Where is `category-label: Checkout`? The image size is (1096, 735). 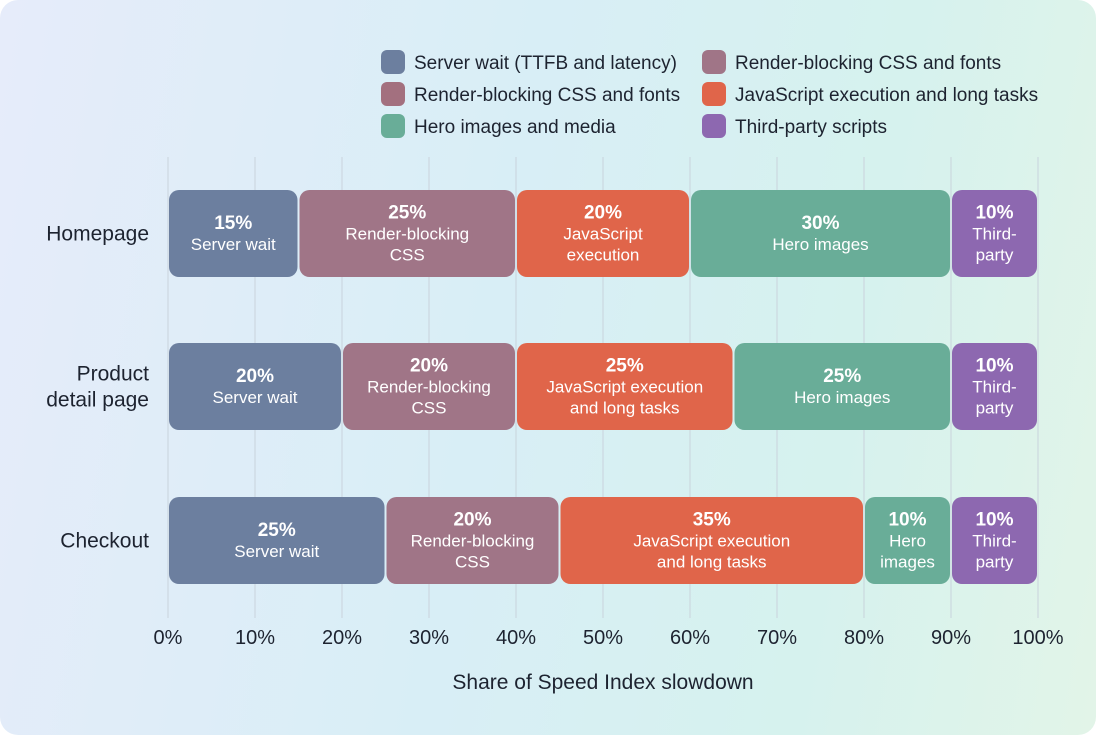 category-label: Checkout is located at coordinates (104, 541).